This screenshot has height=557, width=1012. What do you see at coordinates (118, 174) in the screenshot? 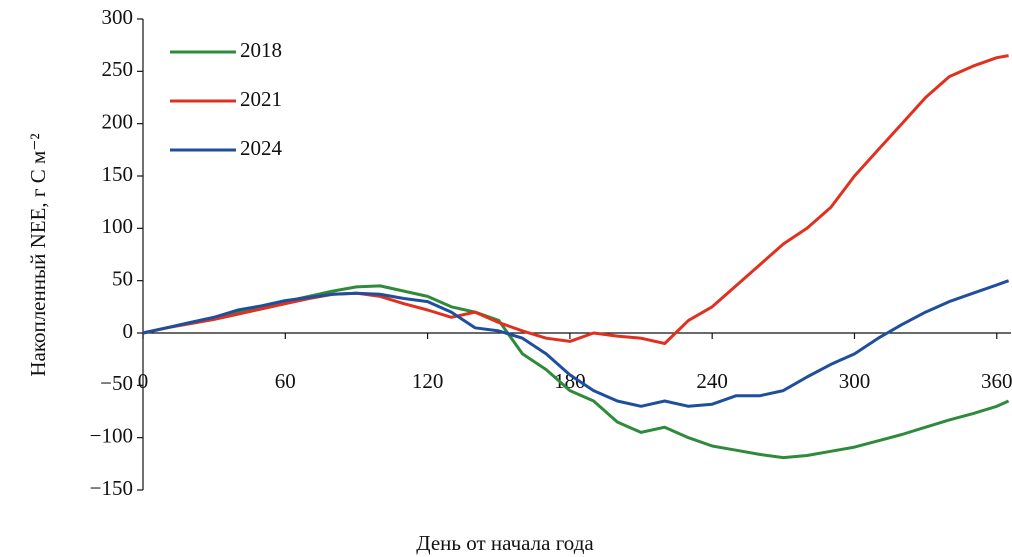
I see `y-tick-label: 150` at bounding box center [118, 174].